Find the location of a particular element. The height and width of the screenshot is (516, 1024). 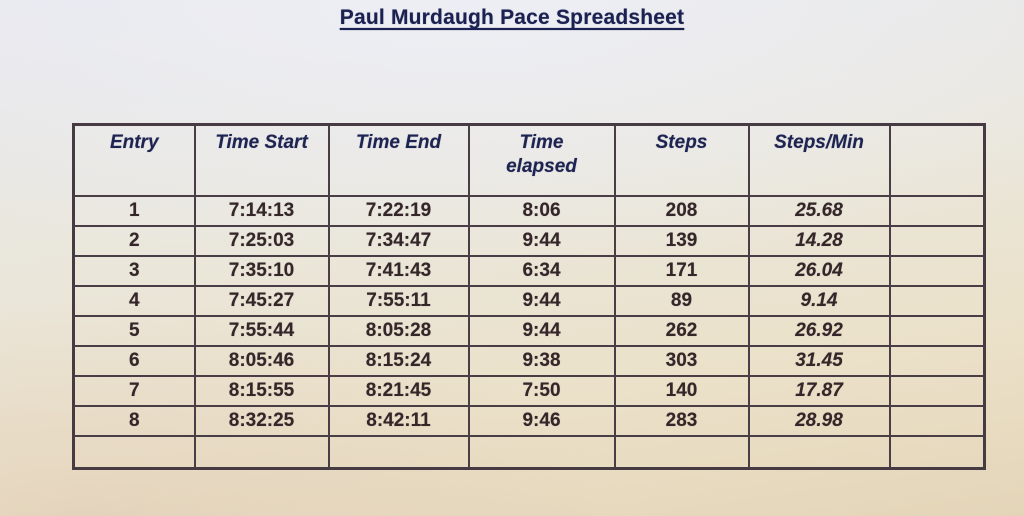

cell-entry is located at coordinates (134, 452).